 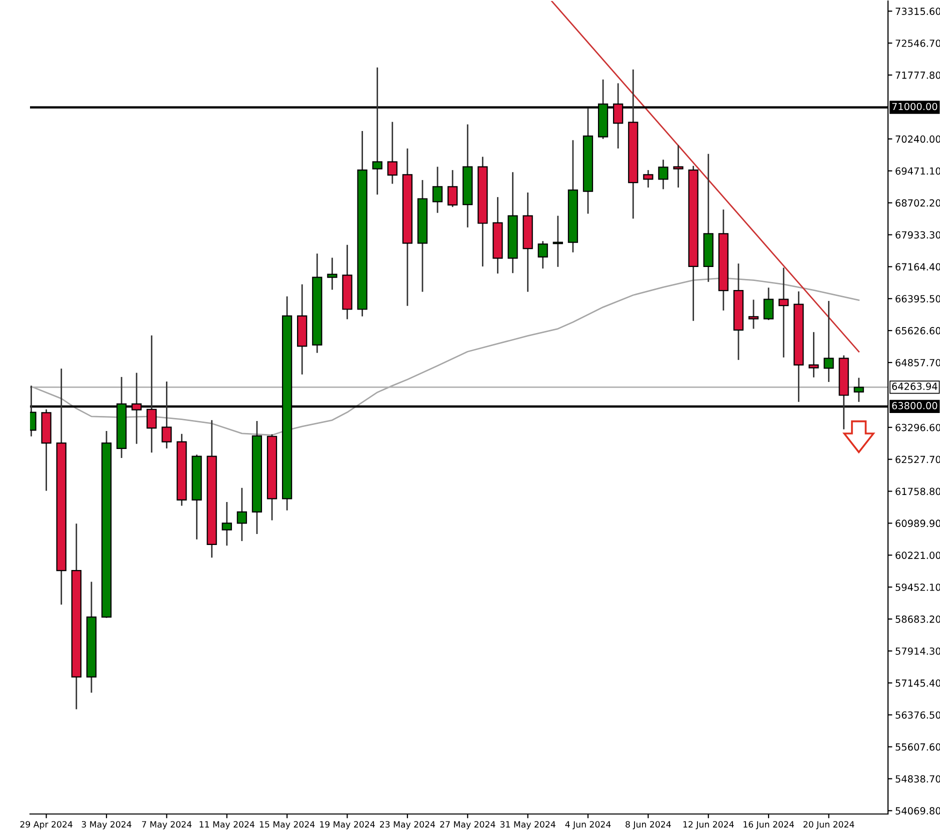 What do you see at coordinates (408, 825) in the screenshot?
I see `x-tick-label: 23 May 2024` at bounding box center [408, 825].